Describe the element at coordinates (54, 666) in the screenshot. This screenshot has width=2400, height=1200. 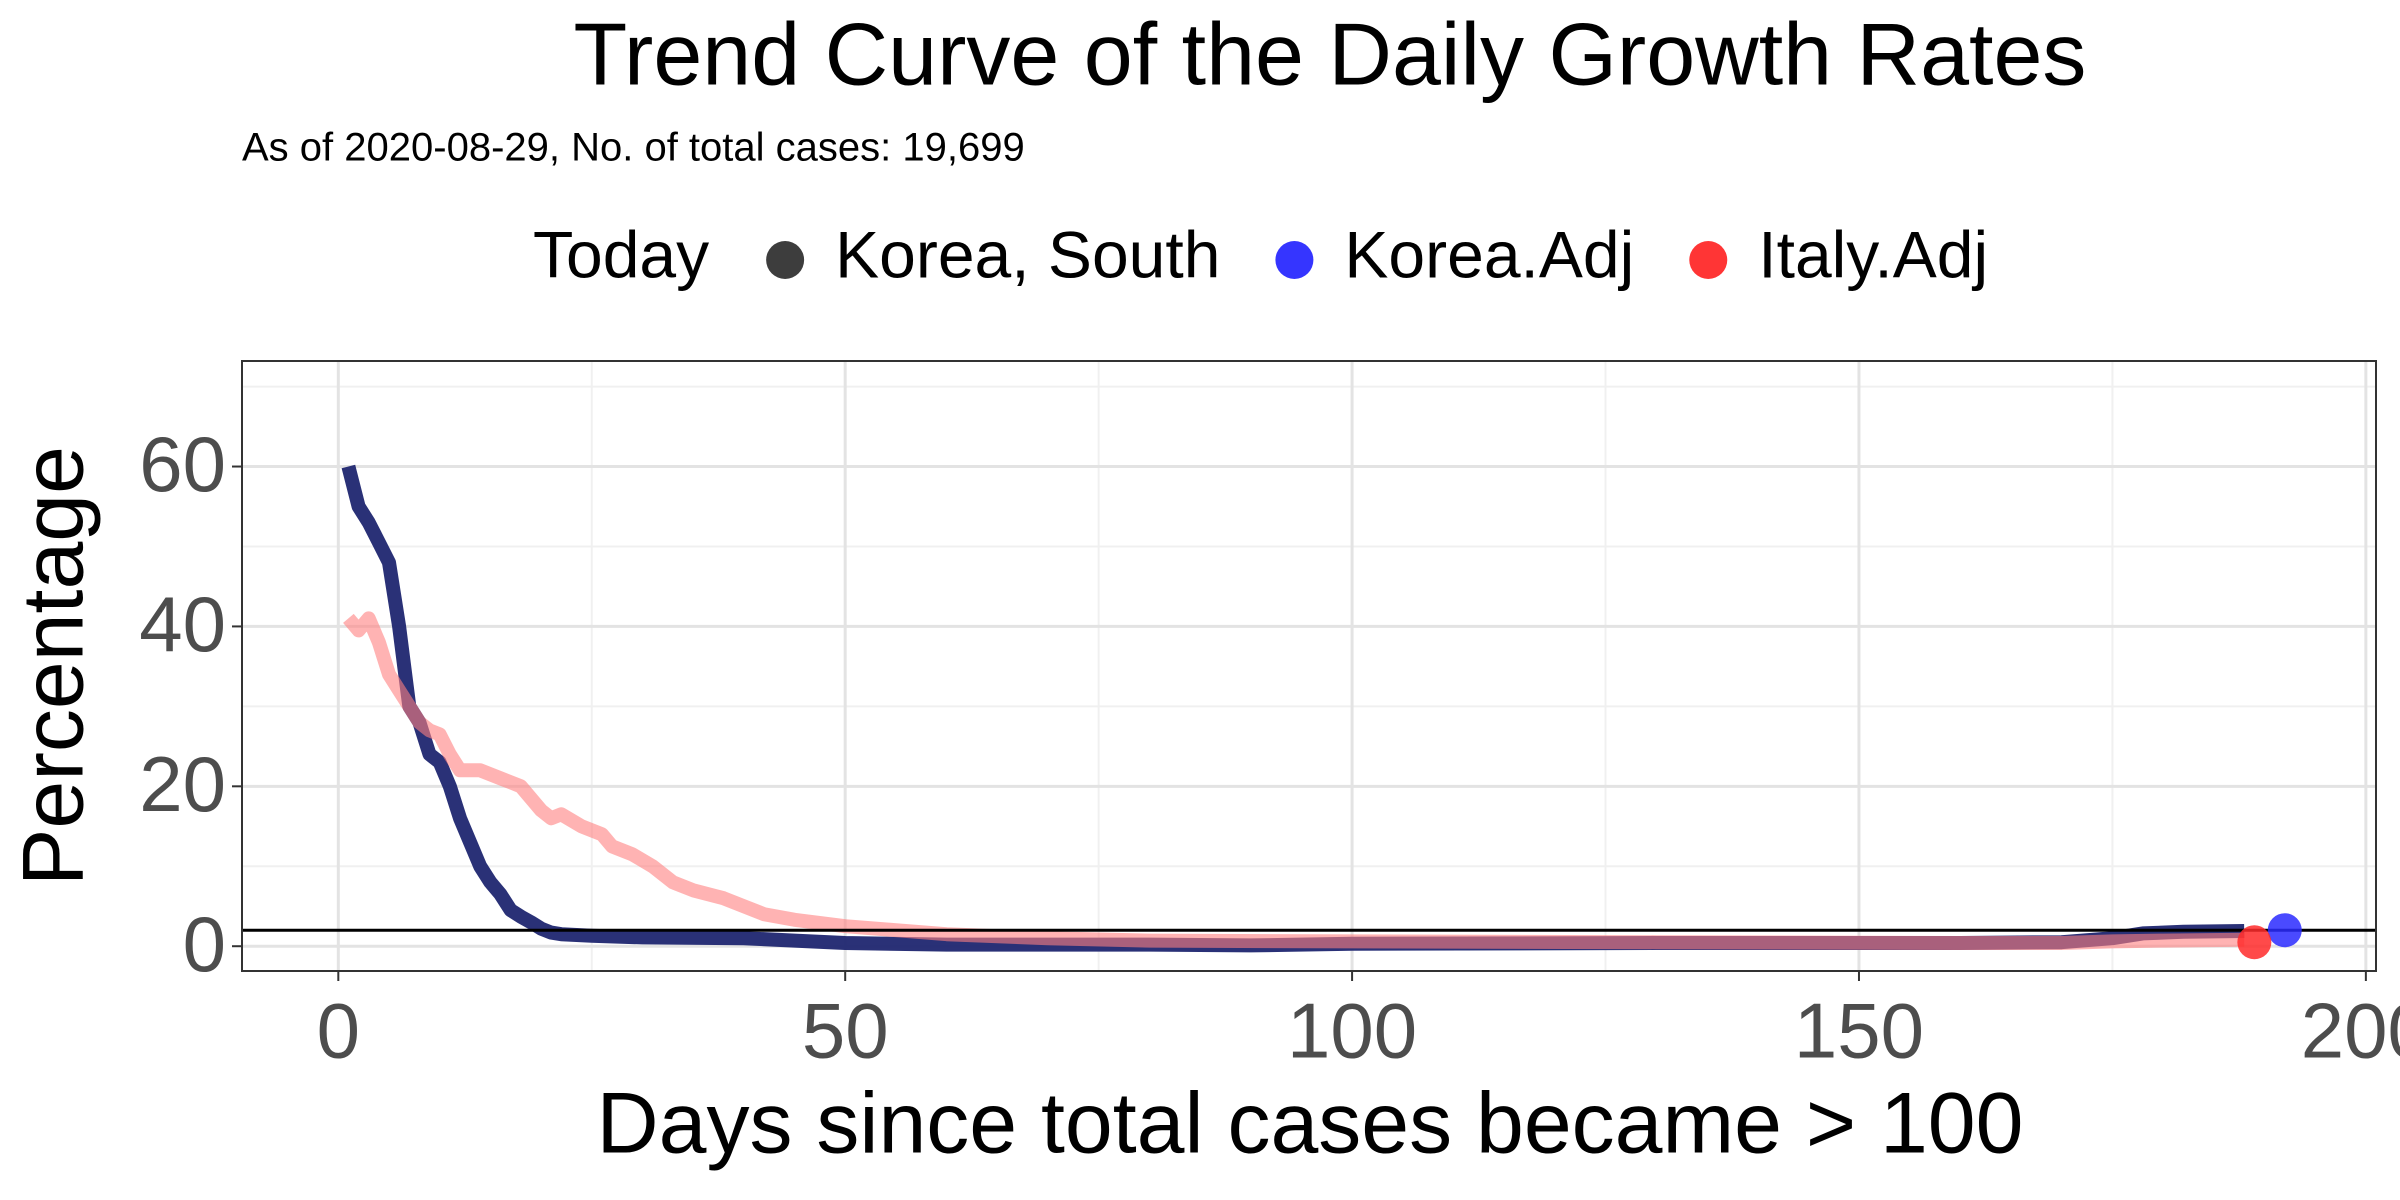
I see `y-axis-title: Percentage` at that location.